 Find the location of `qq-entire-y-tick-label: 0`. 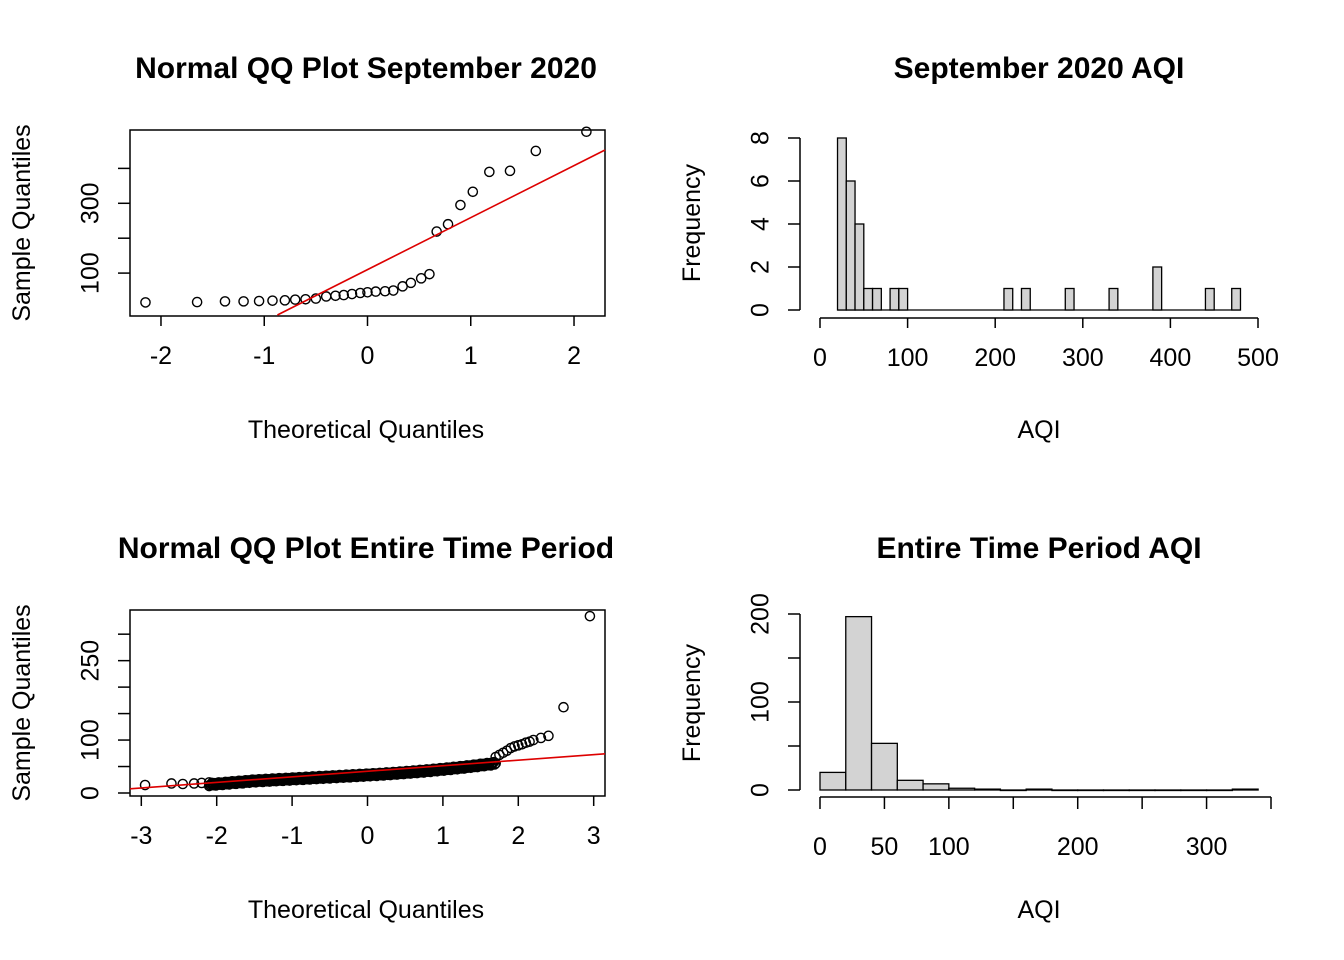

qq-entire-y-tick-label: 0 is located at coordinates (91, 793).